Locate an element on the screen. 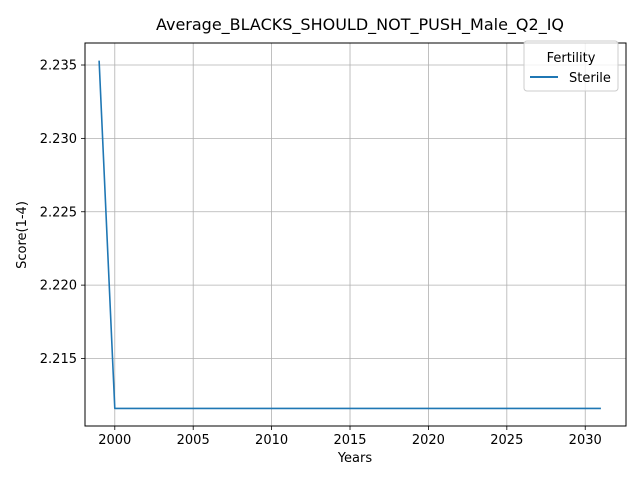 The image size is (640, 480). y-axis-title: Score(1-4) is located at coordinates (22, 235).